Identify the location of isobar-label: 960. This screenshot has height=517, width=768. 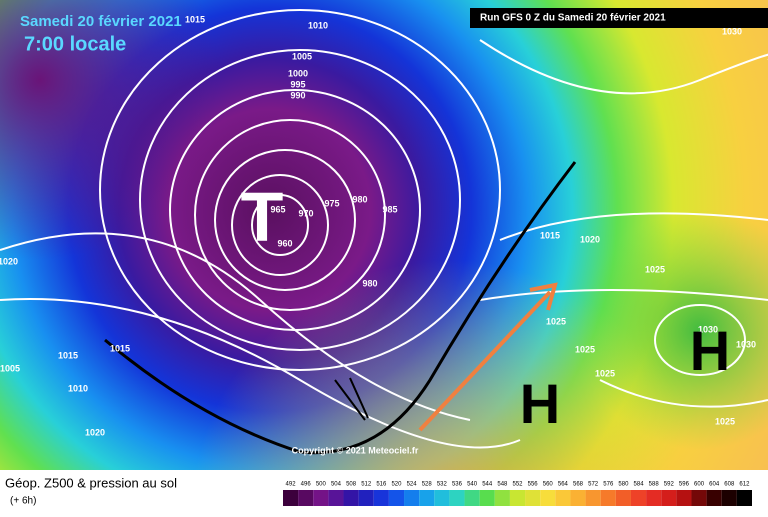
(284, 243).